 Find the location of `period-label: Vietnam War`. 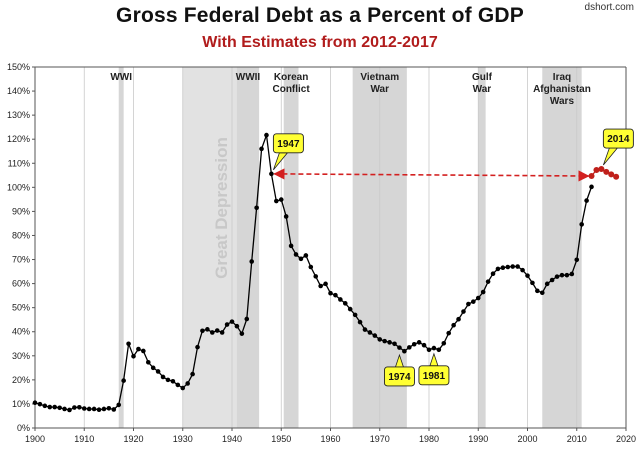

period-label: Vietnam War is located at coordinates (379, 83).